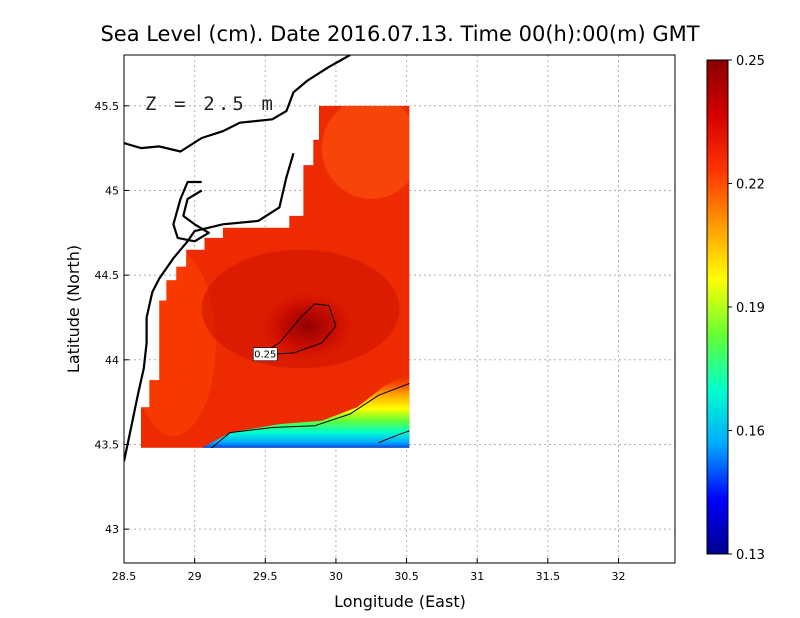 The image size is (800, 618). Describe the element at coordinates (750, 185) in the screenshot. I see `colorbar-tick-label: 0.22` at that location.